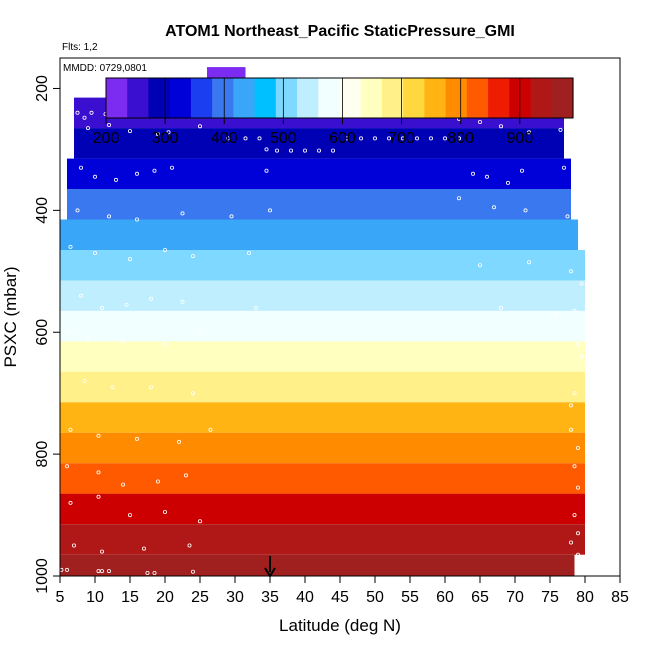 The width and height of the screenshot is (650, 650). I want to click on x-tick-label: 65, so click(480, 597).